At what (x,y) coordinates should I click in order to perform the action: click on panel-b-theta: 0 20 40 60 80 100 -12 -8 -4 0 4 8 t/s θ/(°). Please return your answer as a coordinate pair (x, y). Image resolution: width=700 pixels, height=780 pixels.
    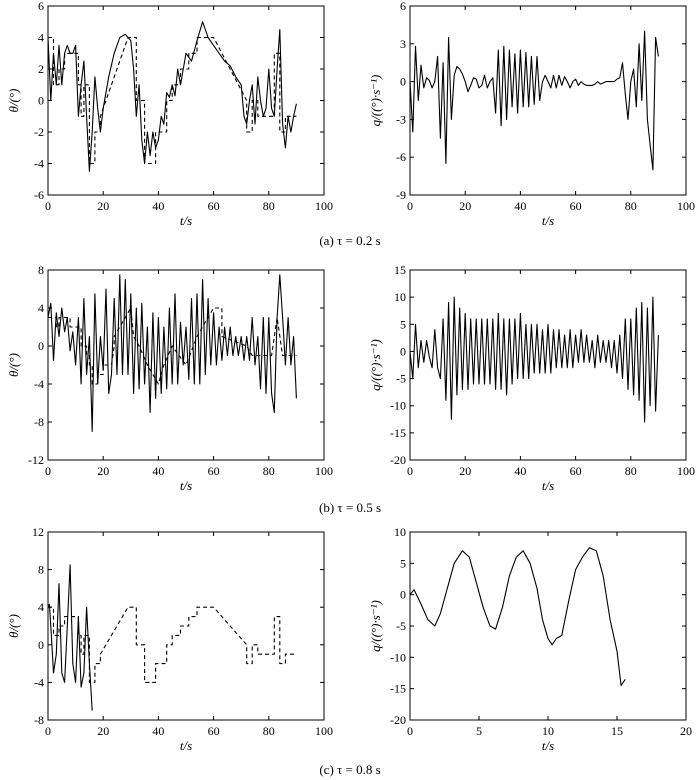
    Looking at the image, I should click on (169, 378).